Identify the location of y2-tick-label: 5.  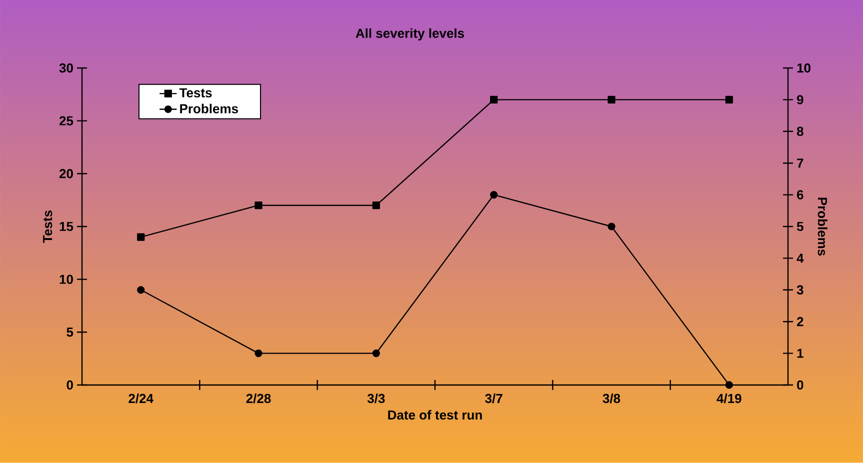
(800, 227).